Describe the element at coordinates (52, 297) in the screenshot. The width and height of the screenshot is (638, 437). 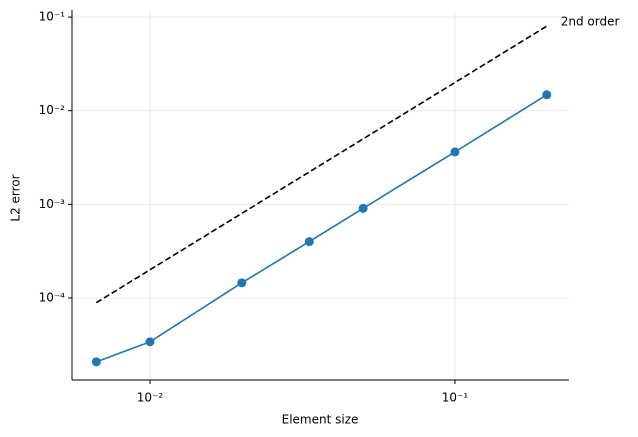
I see `y-tick-label: 10⁻⁴` at that location.